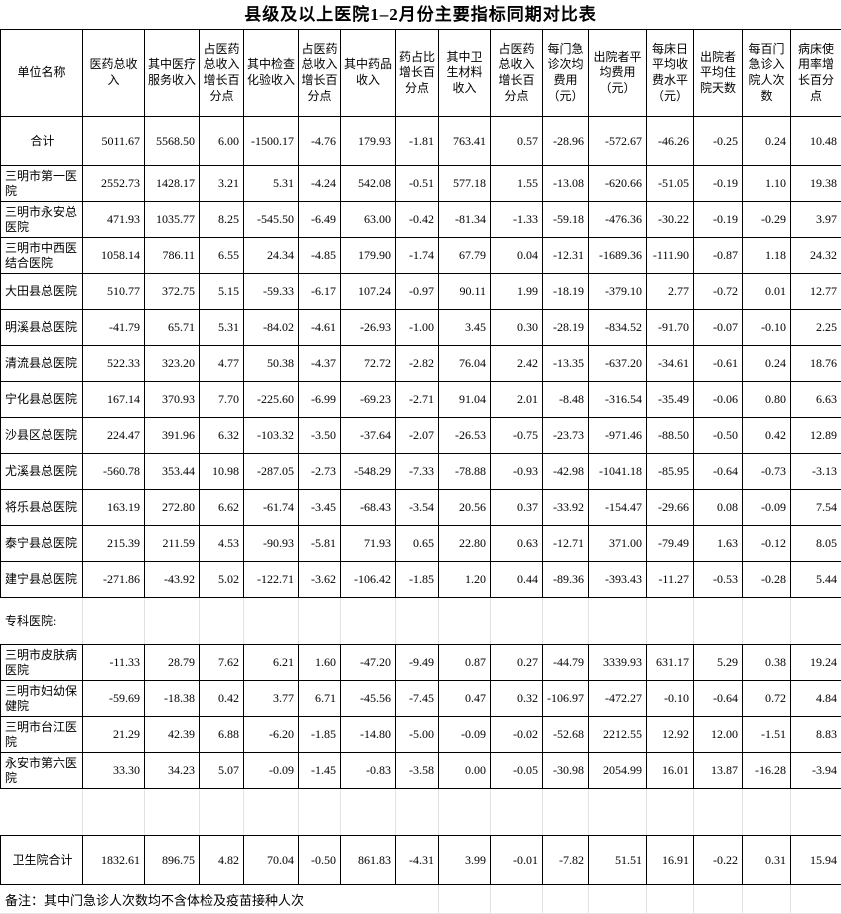 This screenshot has width=841, height=914. What do you see at coordinates (368, 328) in the screenshot?
I see `data-cell: -26.93` at bounding box center [368, 328].